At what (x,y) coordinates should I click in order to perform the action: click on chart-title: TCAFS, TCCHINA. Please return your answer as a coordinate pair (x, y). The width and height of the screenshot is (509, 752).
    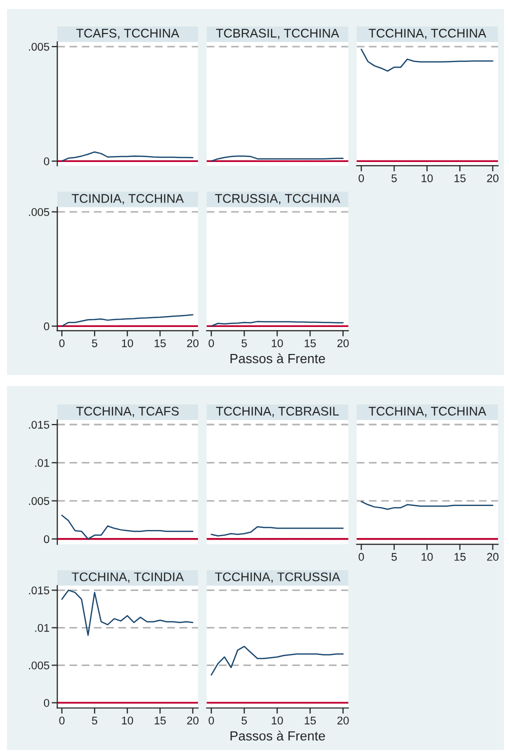
    Looking at the image, I should click on (128, 34).